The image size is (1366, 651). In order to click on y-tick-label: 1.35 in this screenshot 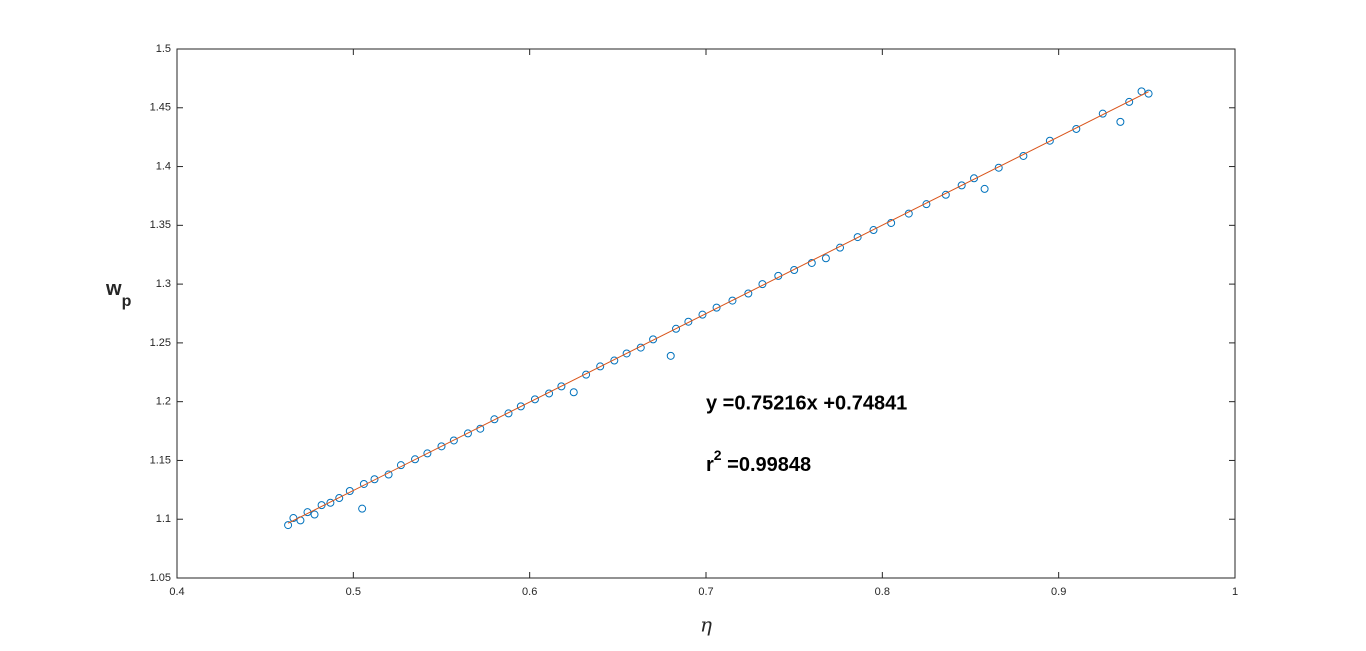, I will do `click(160, 225)`.